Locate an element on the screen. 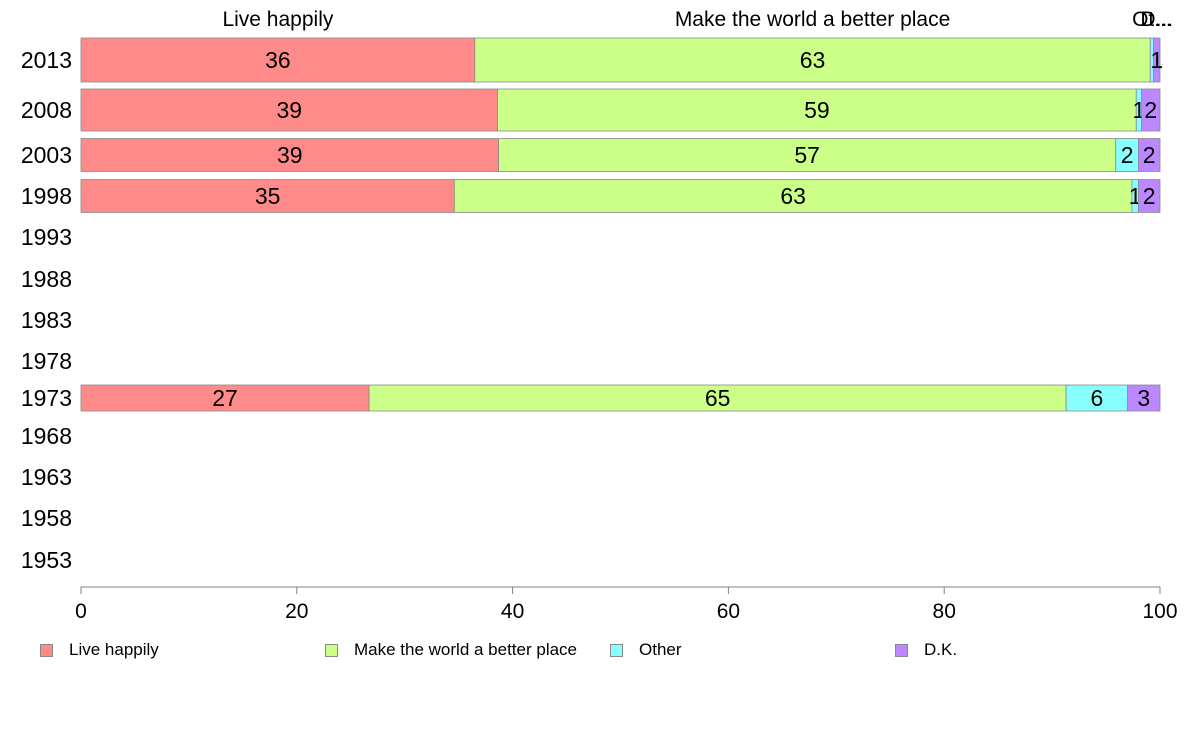 The height and width of the screenshot is (736, 1188). legend-label: Make the world a better place is located at coordinates (466, 649).